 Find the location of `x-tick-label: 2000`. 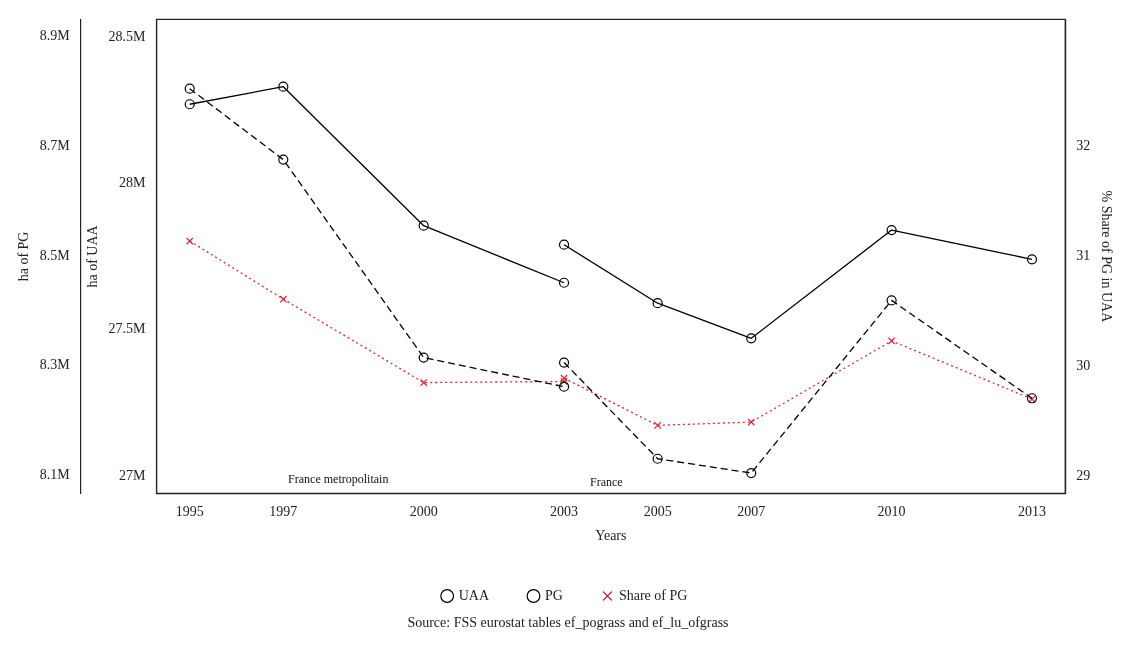

x-tick-label: 2000 is located at coordinates (423, 512).